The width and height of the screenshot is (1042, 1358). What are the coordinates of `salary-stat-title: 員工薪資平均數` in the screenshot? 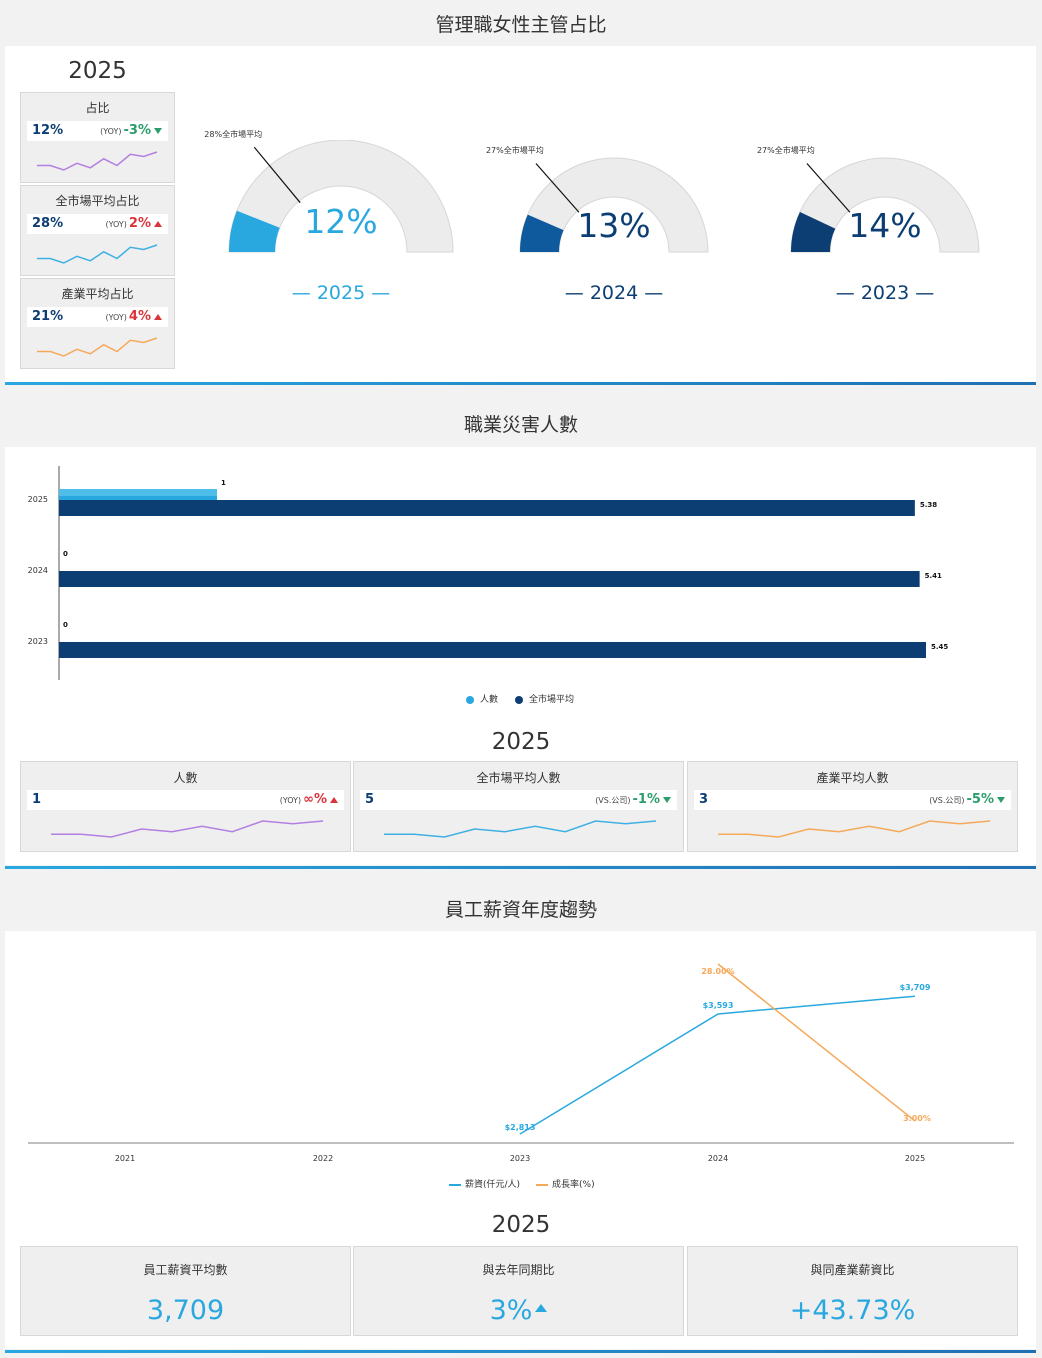 It's located at (185, 1270).